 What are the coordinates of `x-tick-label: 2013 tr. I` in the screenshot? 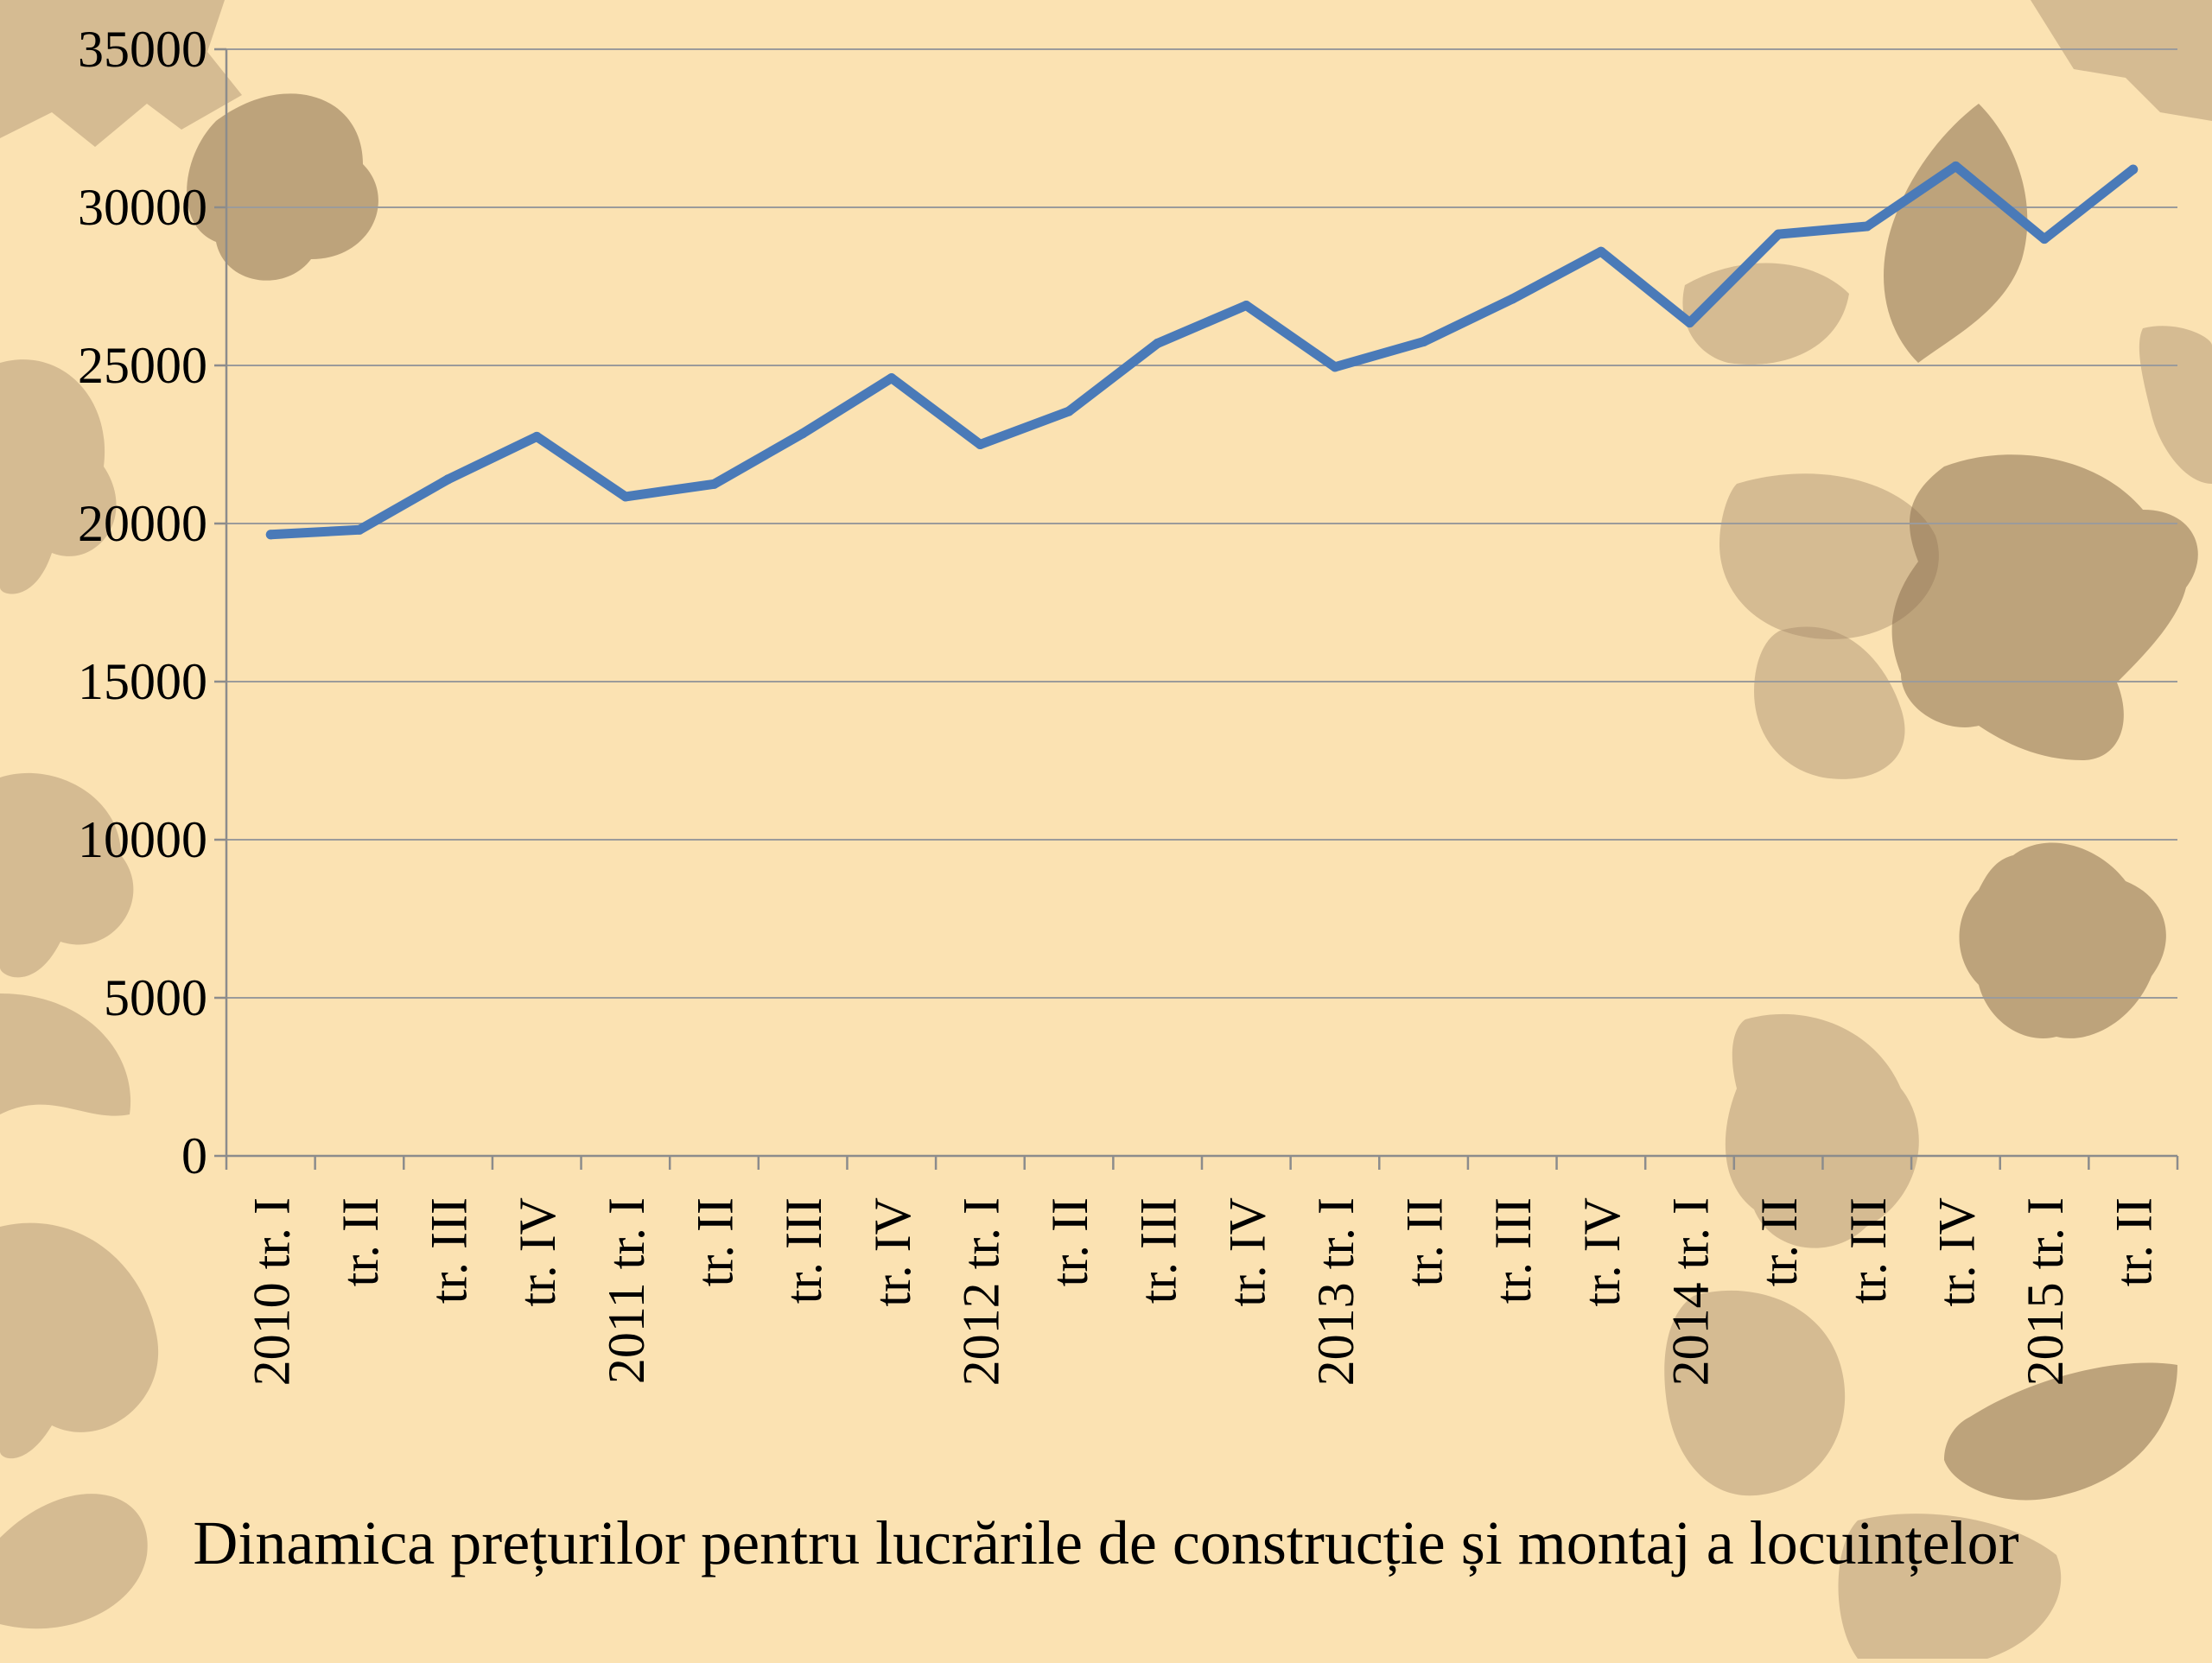 It's located at (1335, 1292).